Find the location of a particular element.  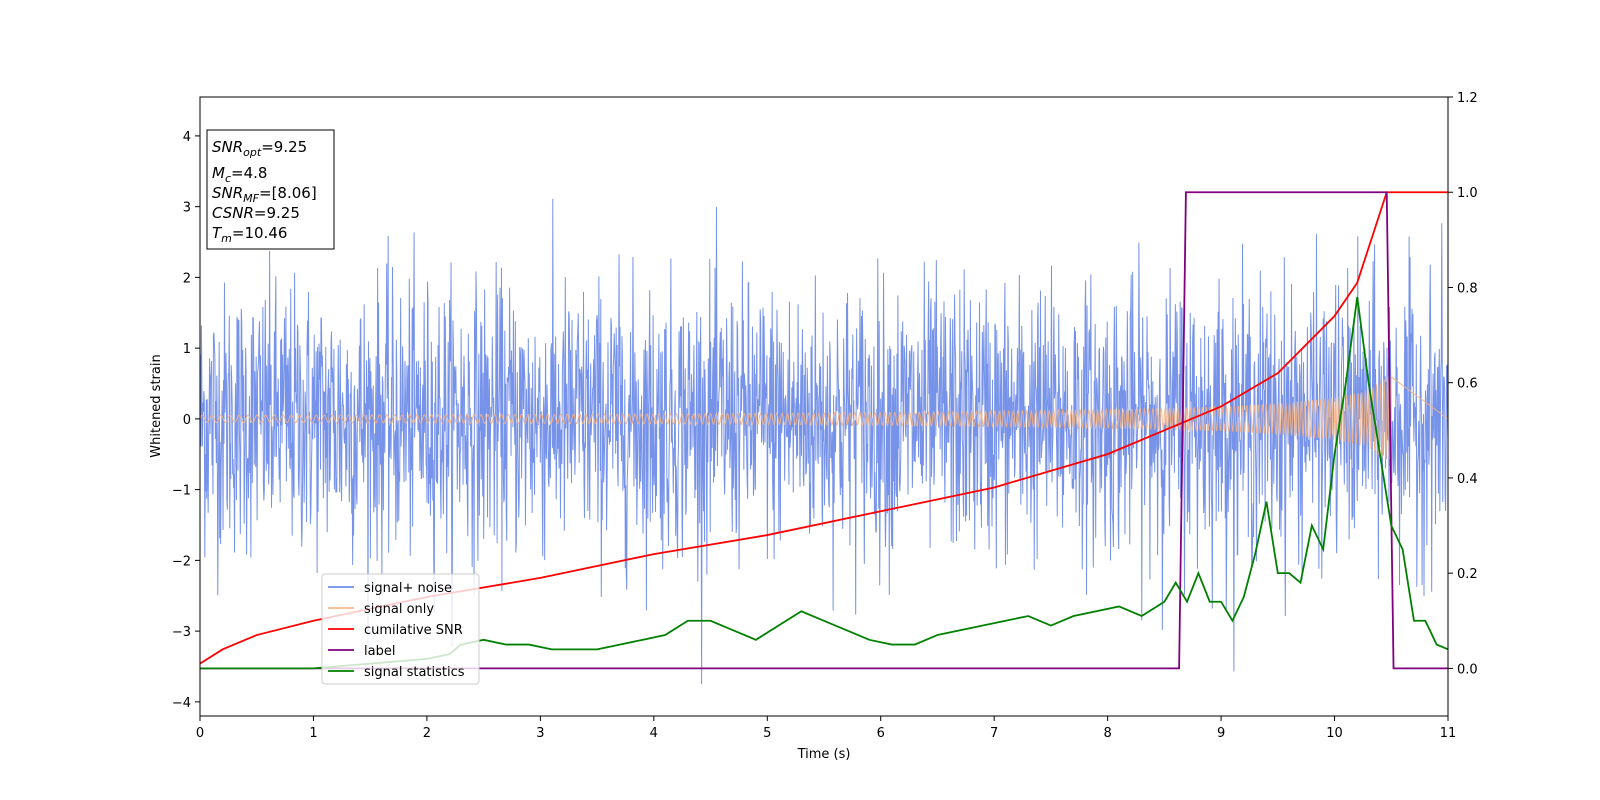

y-right-tick-label: 0.6 is located at coordinates (1467, 384).